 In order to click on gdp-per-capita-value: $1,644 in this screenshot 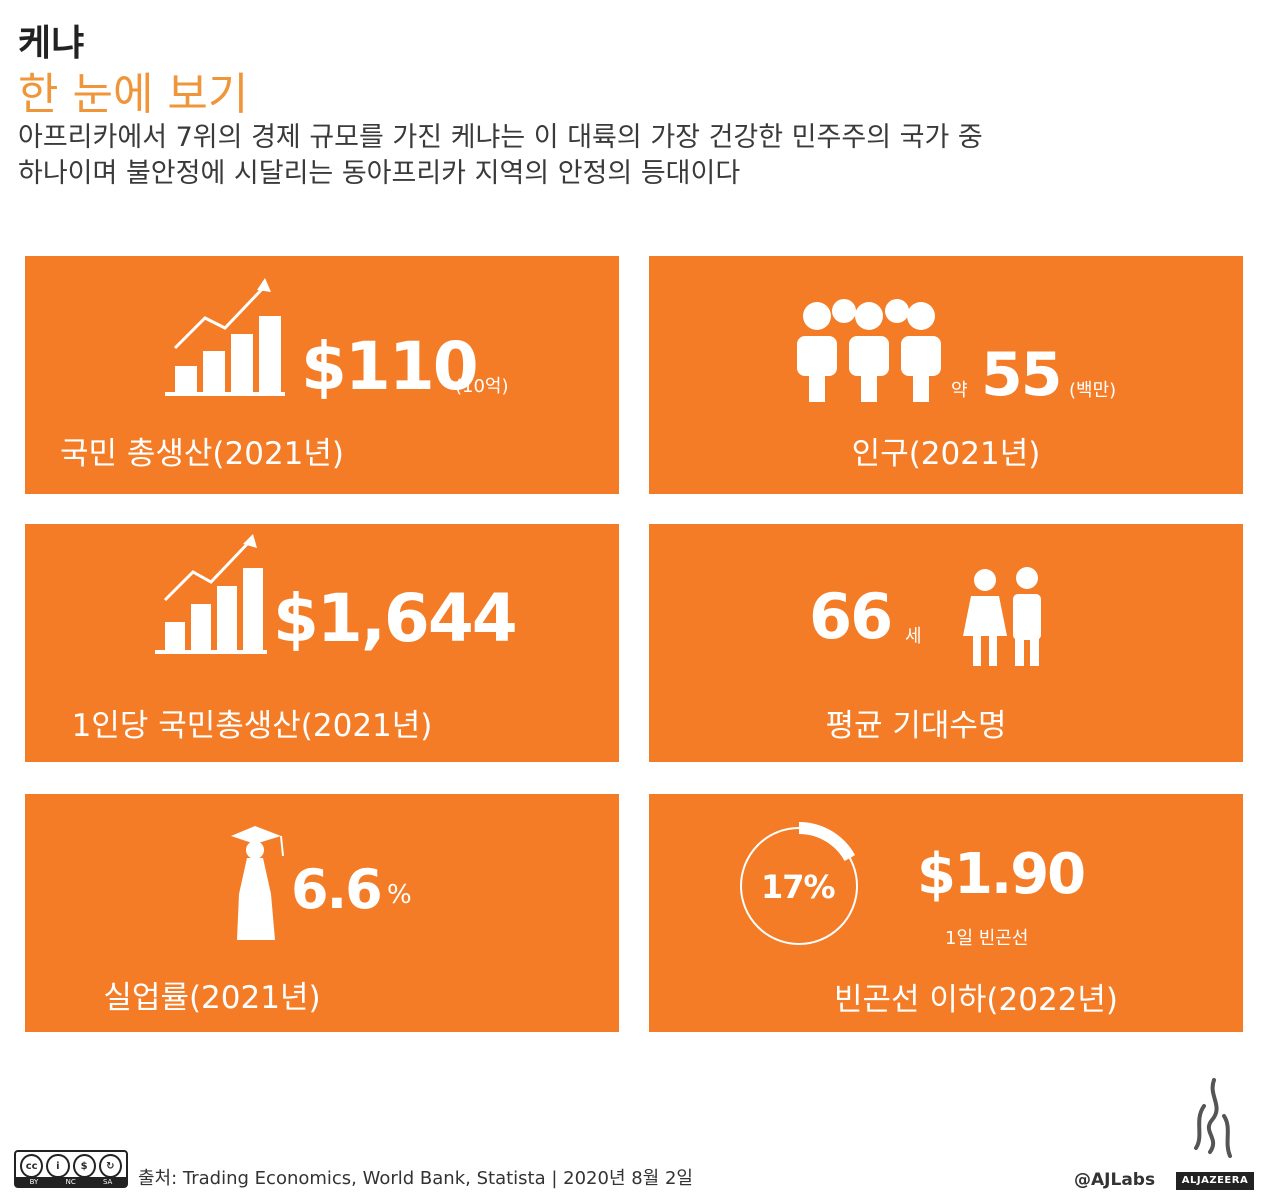, I will do `click(395, 618)`.